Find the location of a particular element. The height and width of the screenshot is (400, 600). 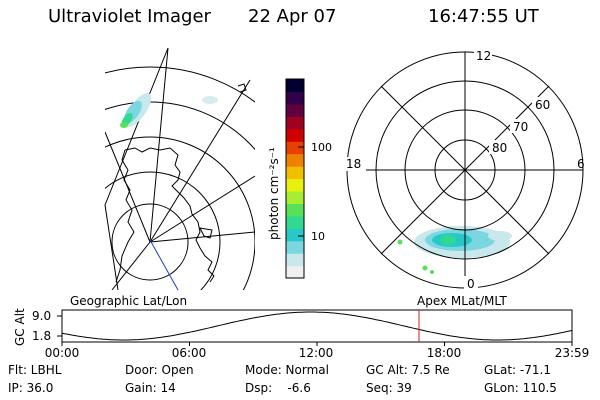

timeline-right-title: Apex MLat/MLT is located at coordinates (462, 301).